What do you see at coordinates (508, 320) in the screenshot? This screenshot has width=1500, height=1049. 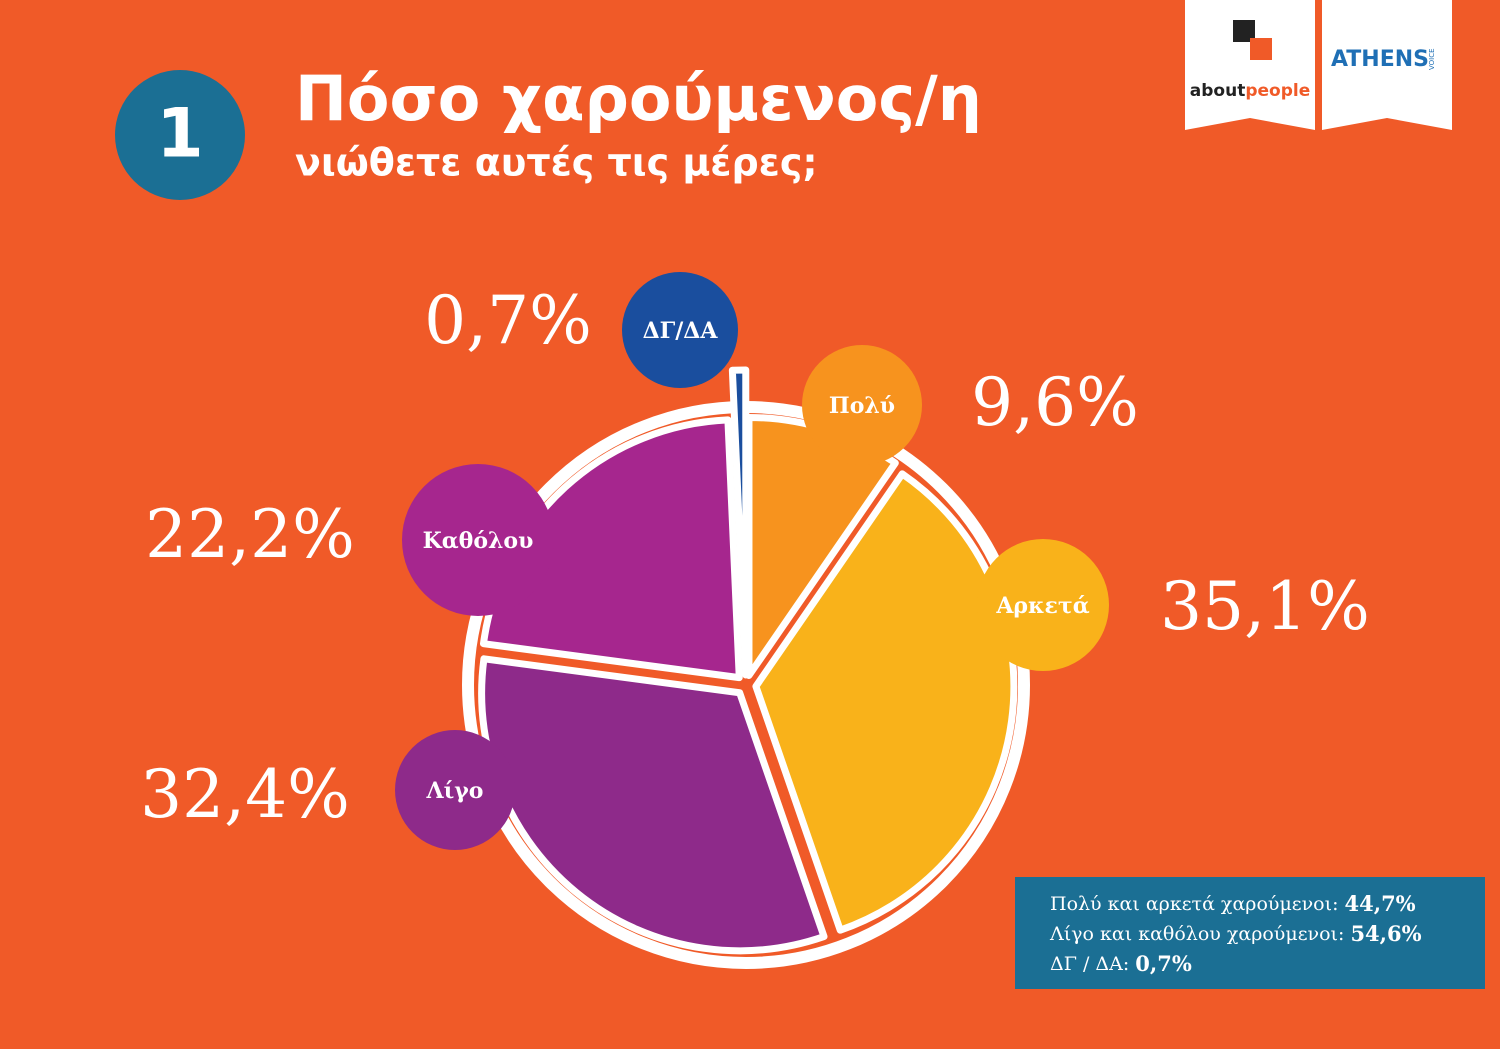 I see `value-label: 0,7%` at bounding box center [508, 320].